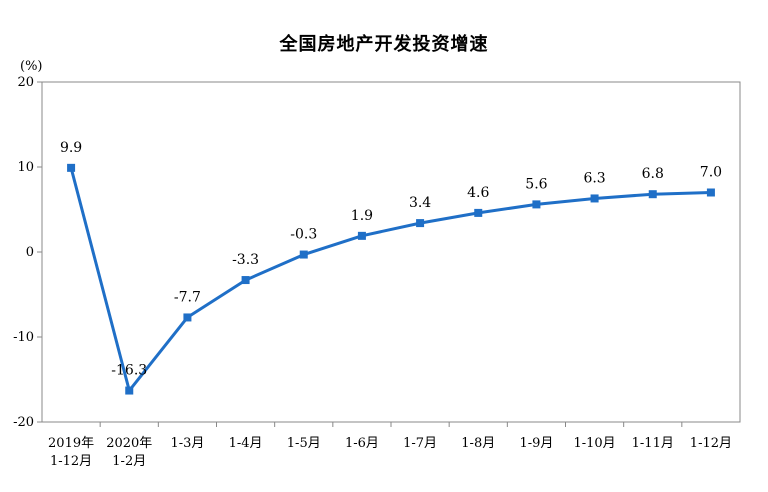 The height and width of the screenshot is (492, 768). What do you see at coordinates (71, 443) in the screenshot?
I see `x-tick-label: 2019年` at bounding box center [71, 443].